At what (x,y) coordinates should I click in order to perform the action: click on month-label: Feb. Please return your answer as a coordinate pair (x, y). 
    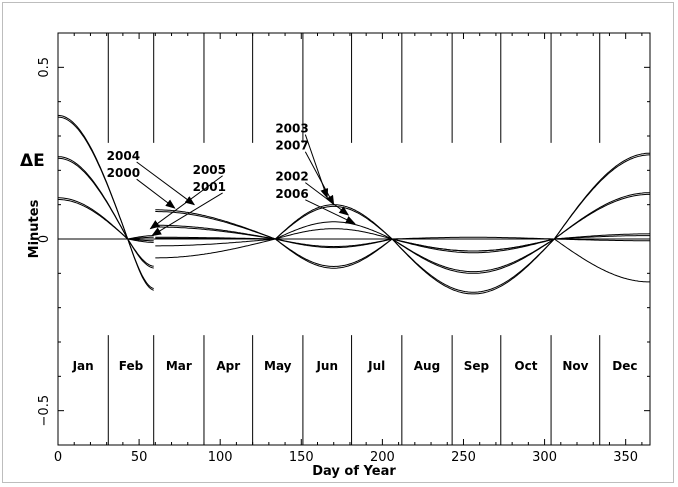
    Looking at the image, I should click on (131, 366).